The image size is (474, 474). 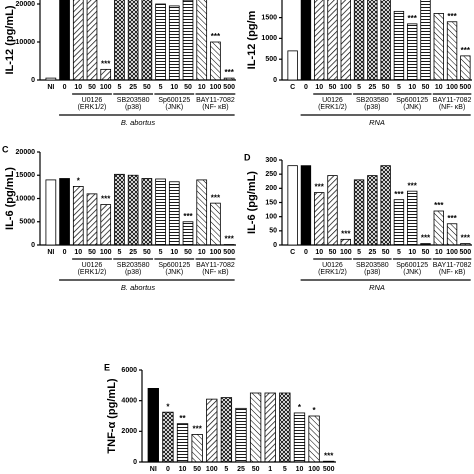 What do you see at coordinates (269, 17) in the screenshot?
I see `y-tick-label: 1500` at bounding box center [269, 17].